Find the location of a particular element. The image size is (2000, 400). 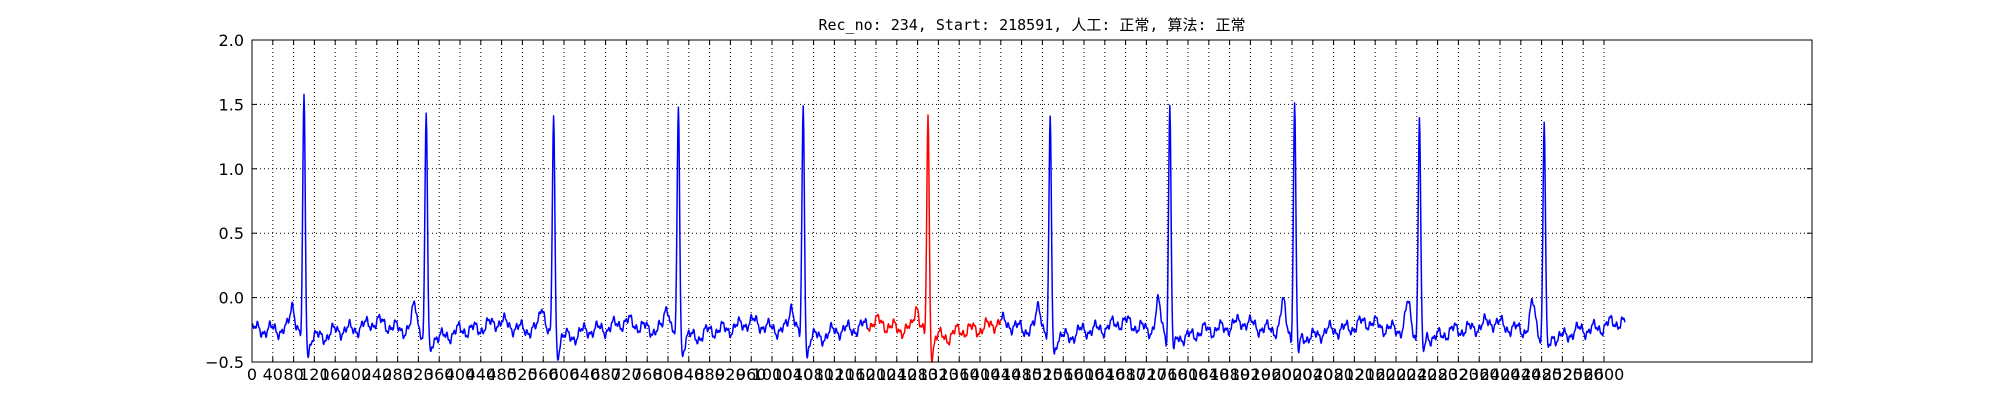

x-tick-label: 960 is located at coordinates (751, 374).